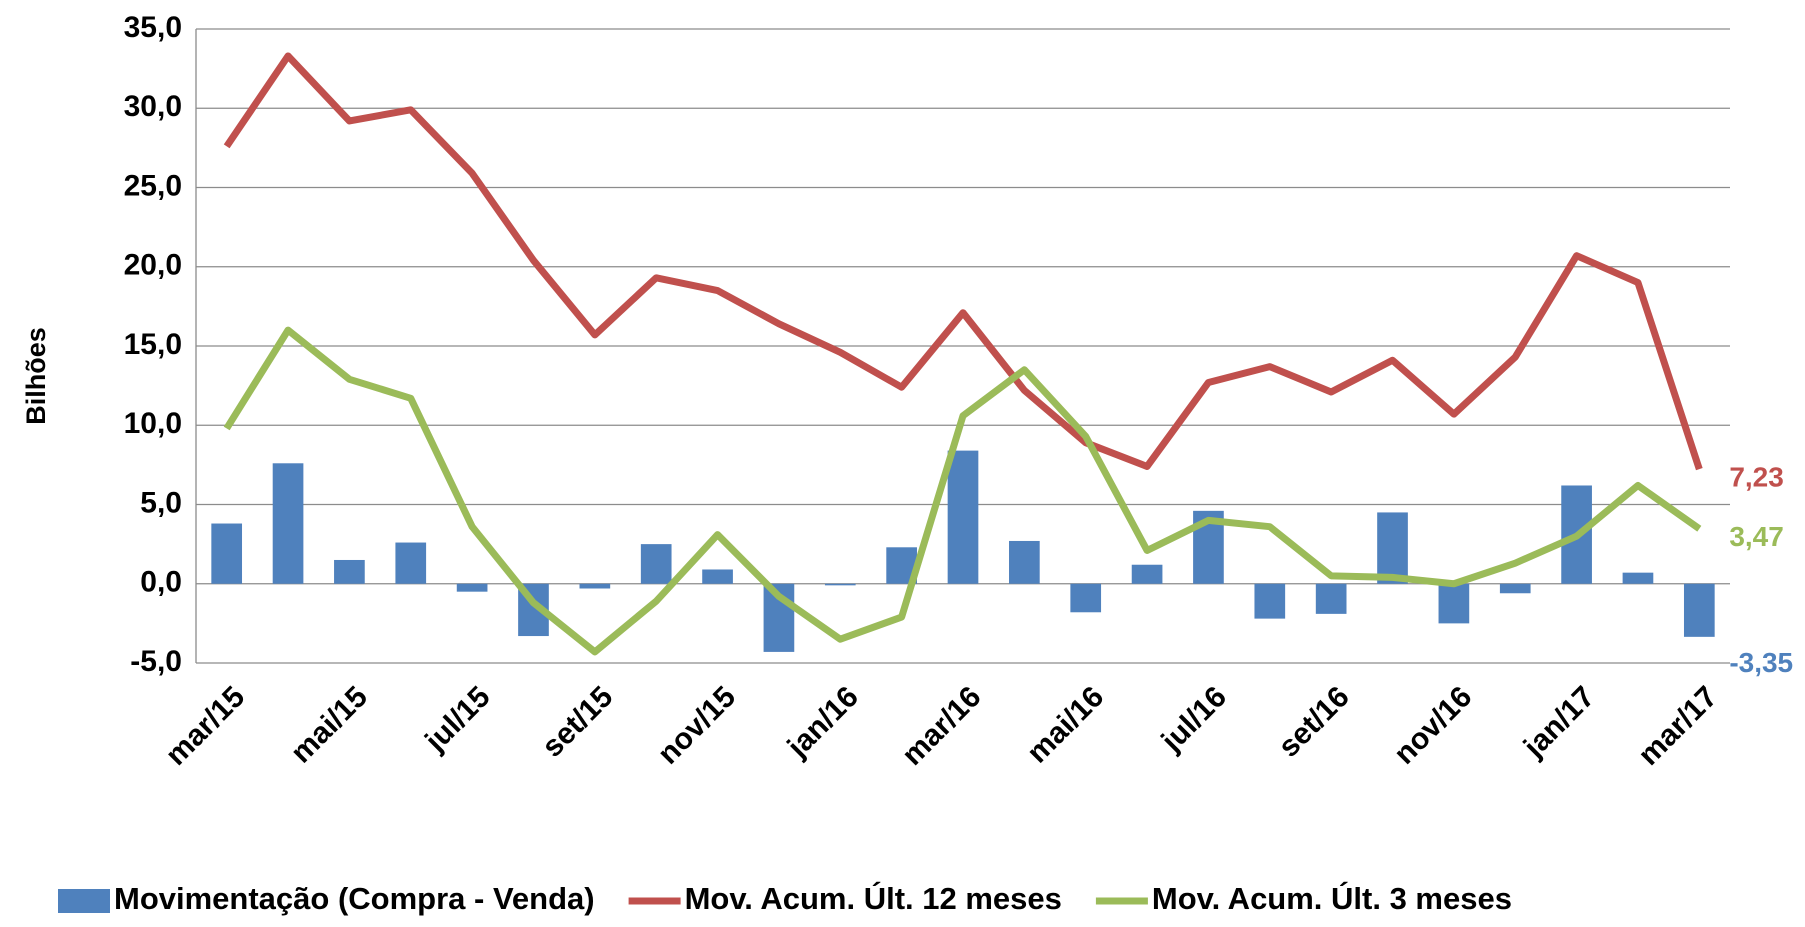 The height and width of the screenshot is (927, 1805). Describe the element at coordinates (1313, 721) in the screenshot. I see `x-tick-label: set/16` at that location.